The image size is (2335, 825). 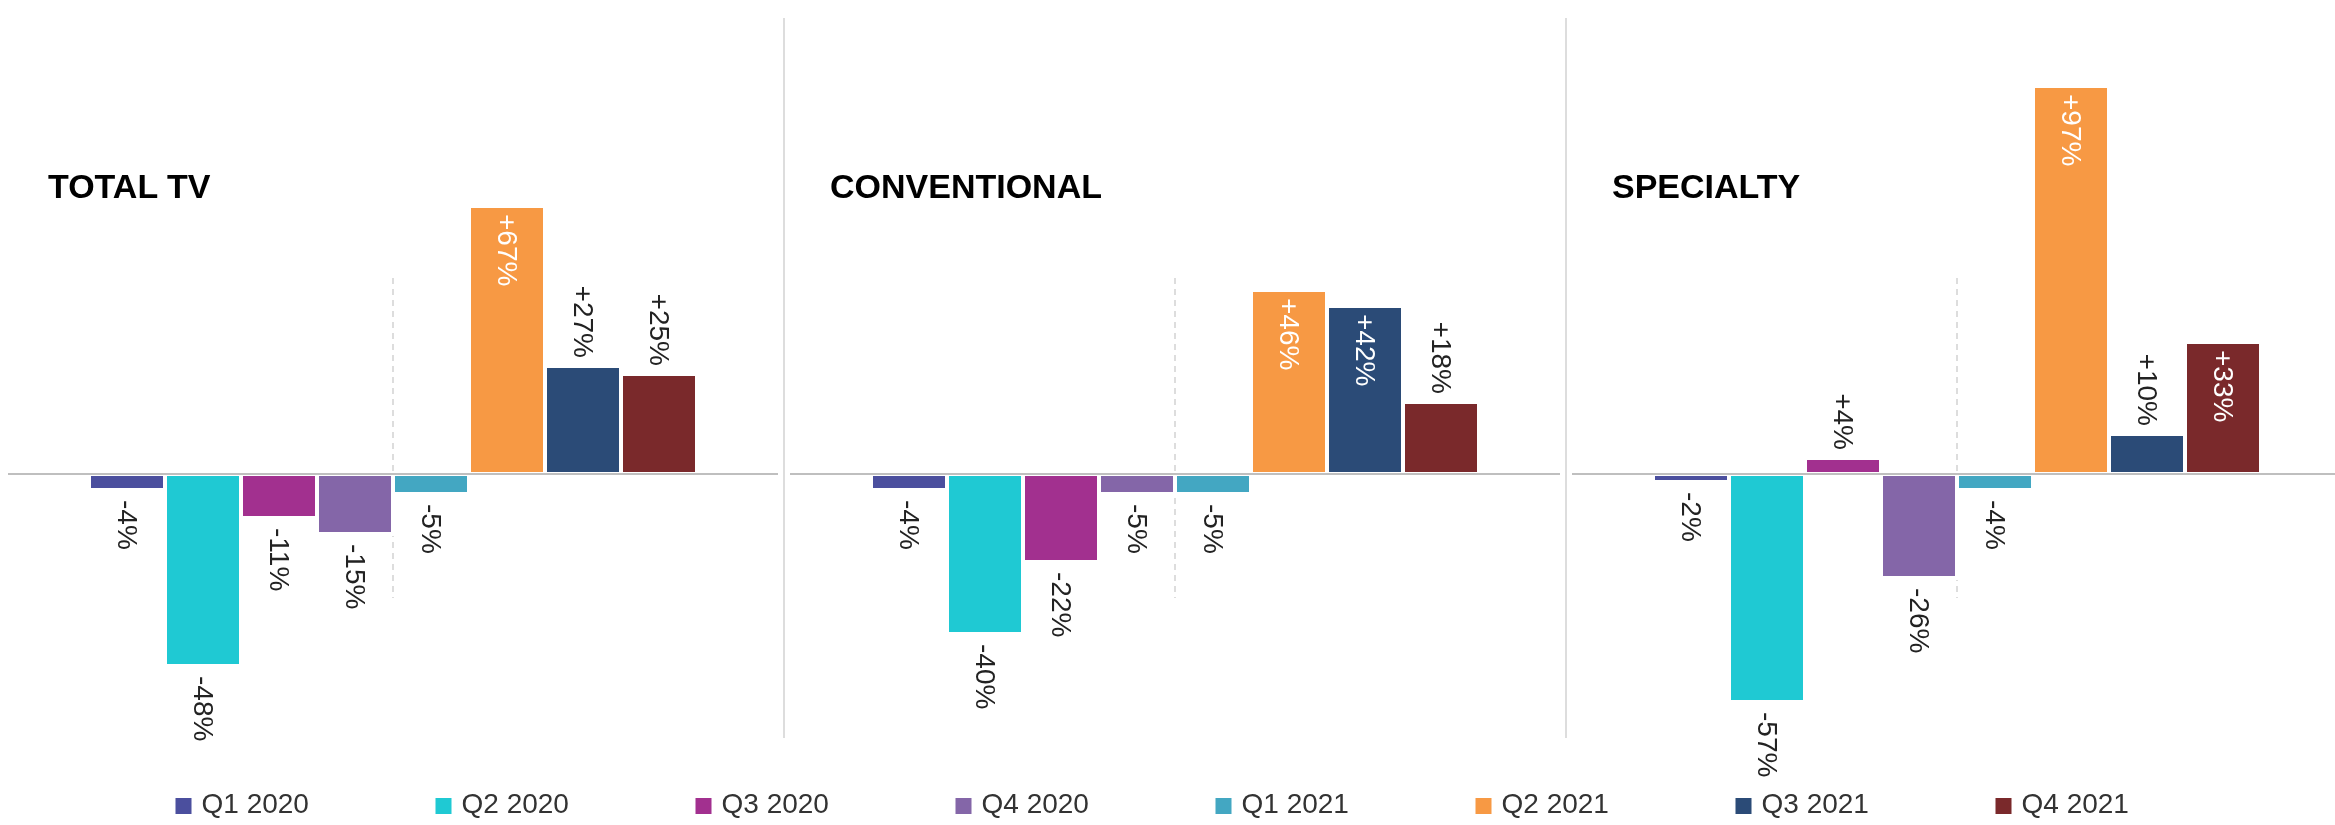 I want to click on data-label: -26%, so click(x=1919, y=621).